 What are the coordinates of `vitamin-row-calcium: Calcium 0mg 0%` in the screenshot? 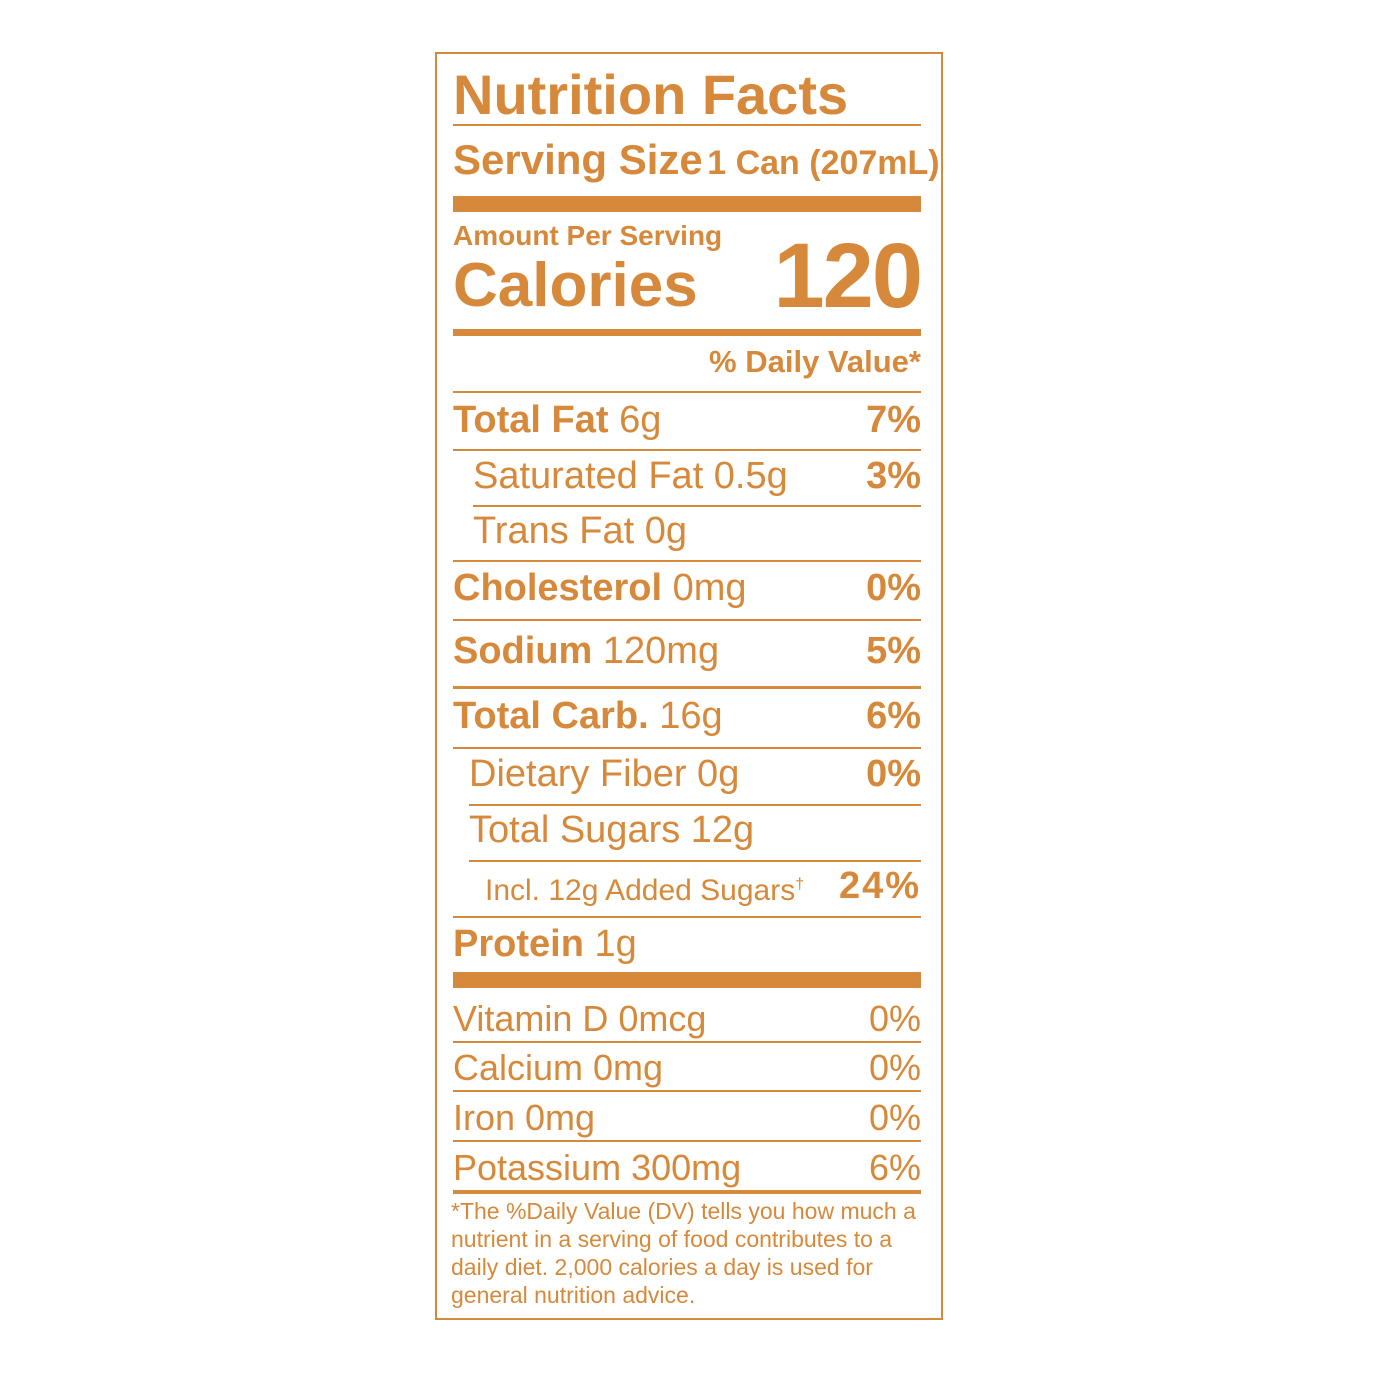 It's located at (687, 1067).